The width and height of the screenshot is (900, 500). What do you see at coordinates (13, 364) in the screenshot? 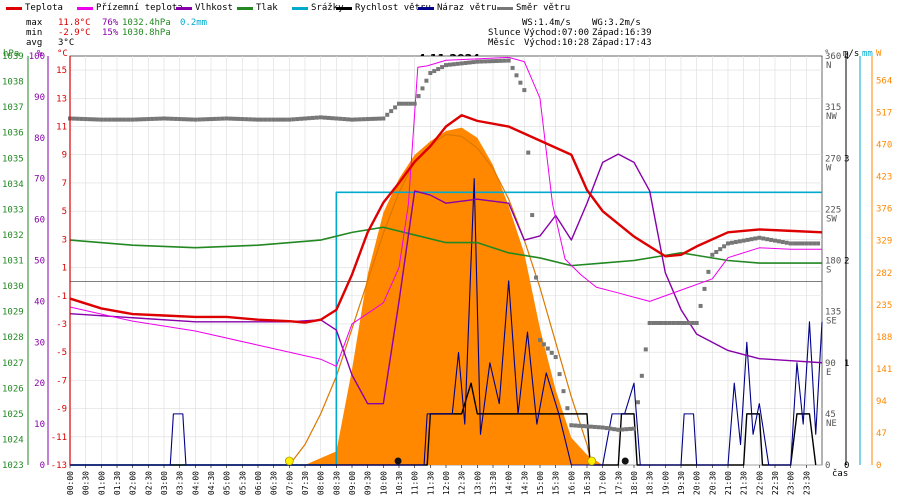
I see `tick-label-hpa: 1027` at bounding box center [13, 364].